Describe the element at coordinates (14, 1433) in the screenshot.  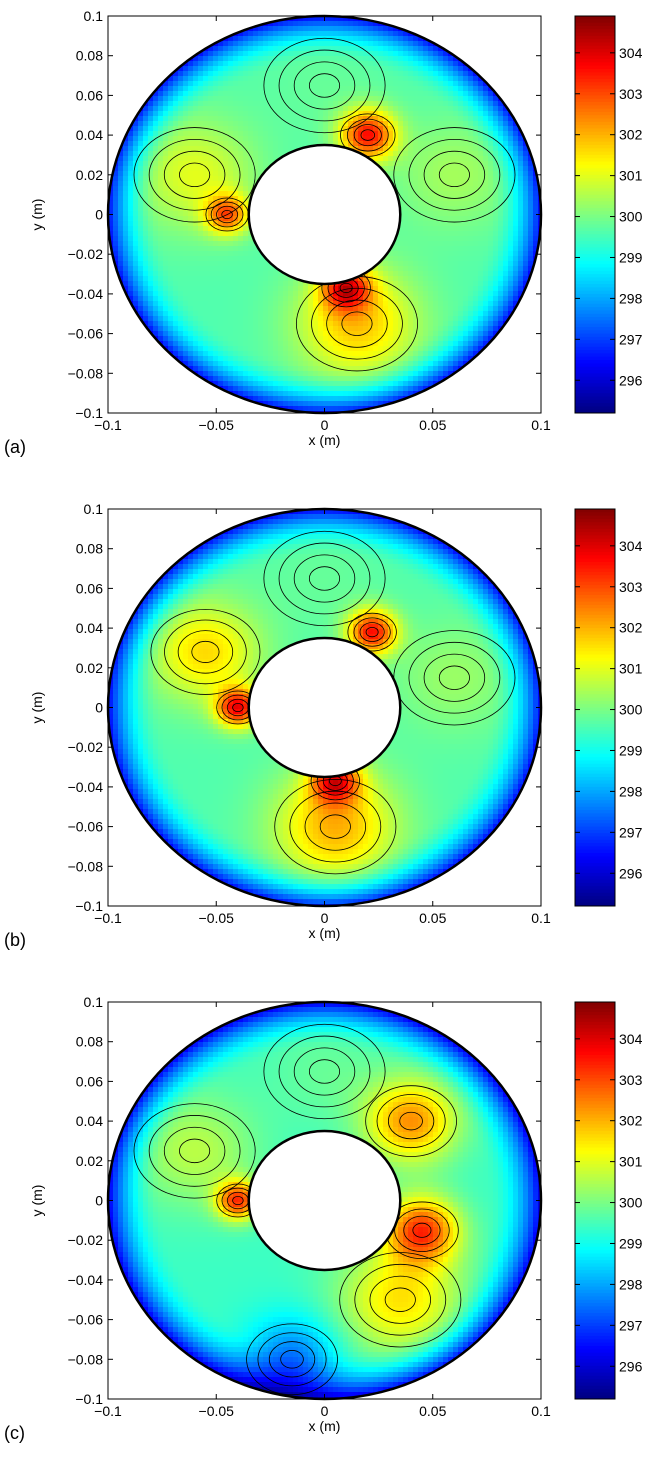
I see `panel-label: (c)` at that location.